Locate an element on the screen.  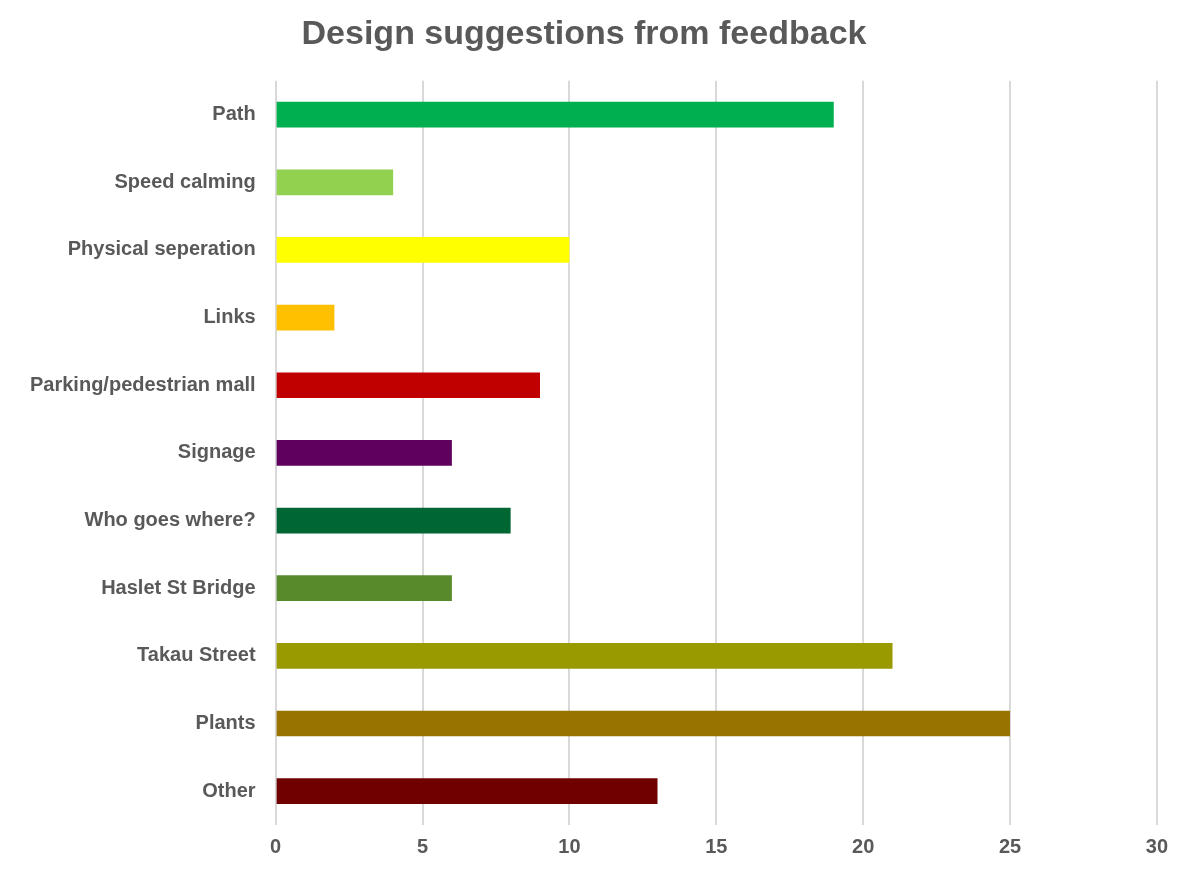
y-tick-label: Speed calming is located at coordinates (185, 180).